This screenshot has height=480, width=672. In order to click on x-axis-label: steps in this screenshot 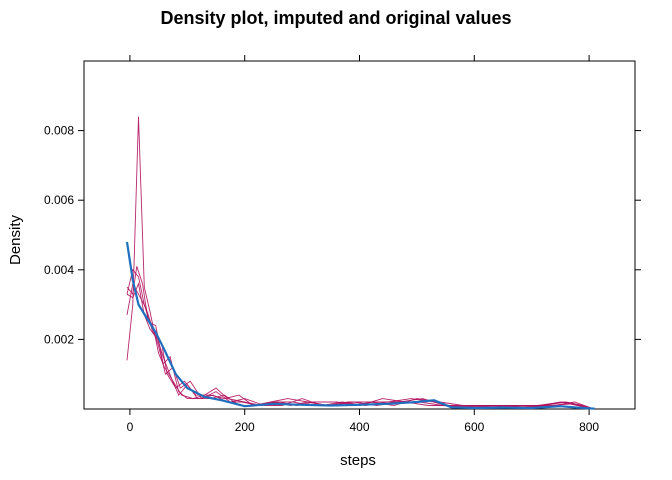, I will do `click(358, 460)`.